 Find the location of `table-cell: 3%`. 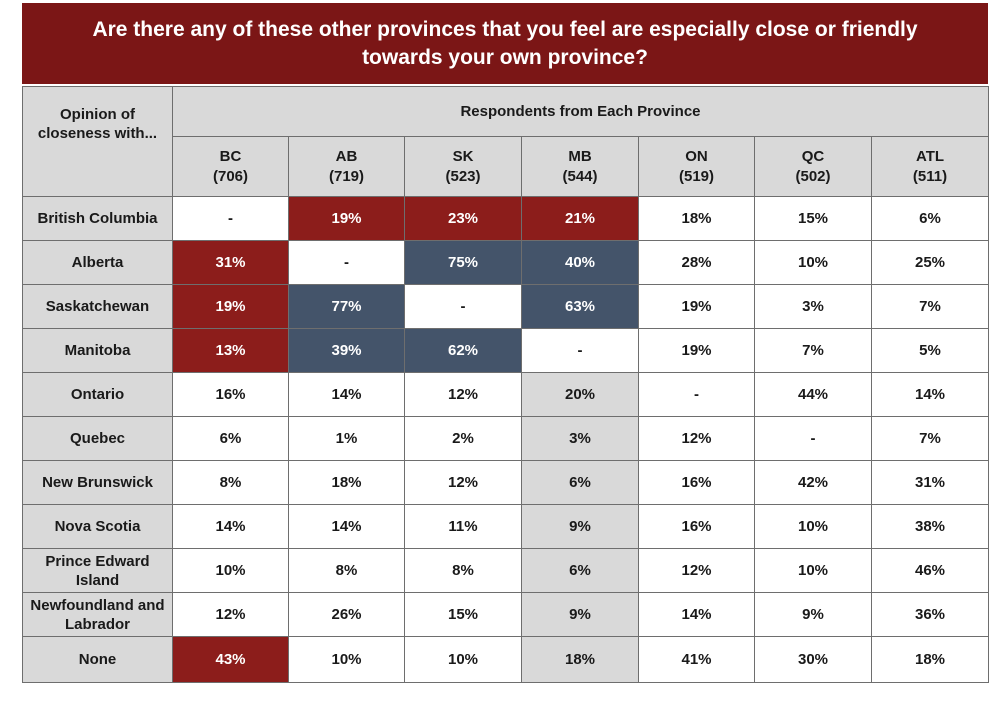

table-cell: 3% is located at coordinates (813, 306).